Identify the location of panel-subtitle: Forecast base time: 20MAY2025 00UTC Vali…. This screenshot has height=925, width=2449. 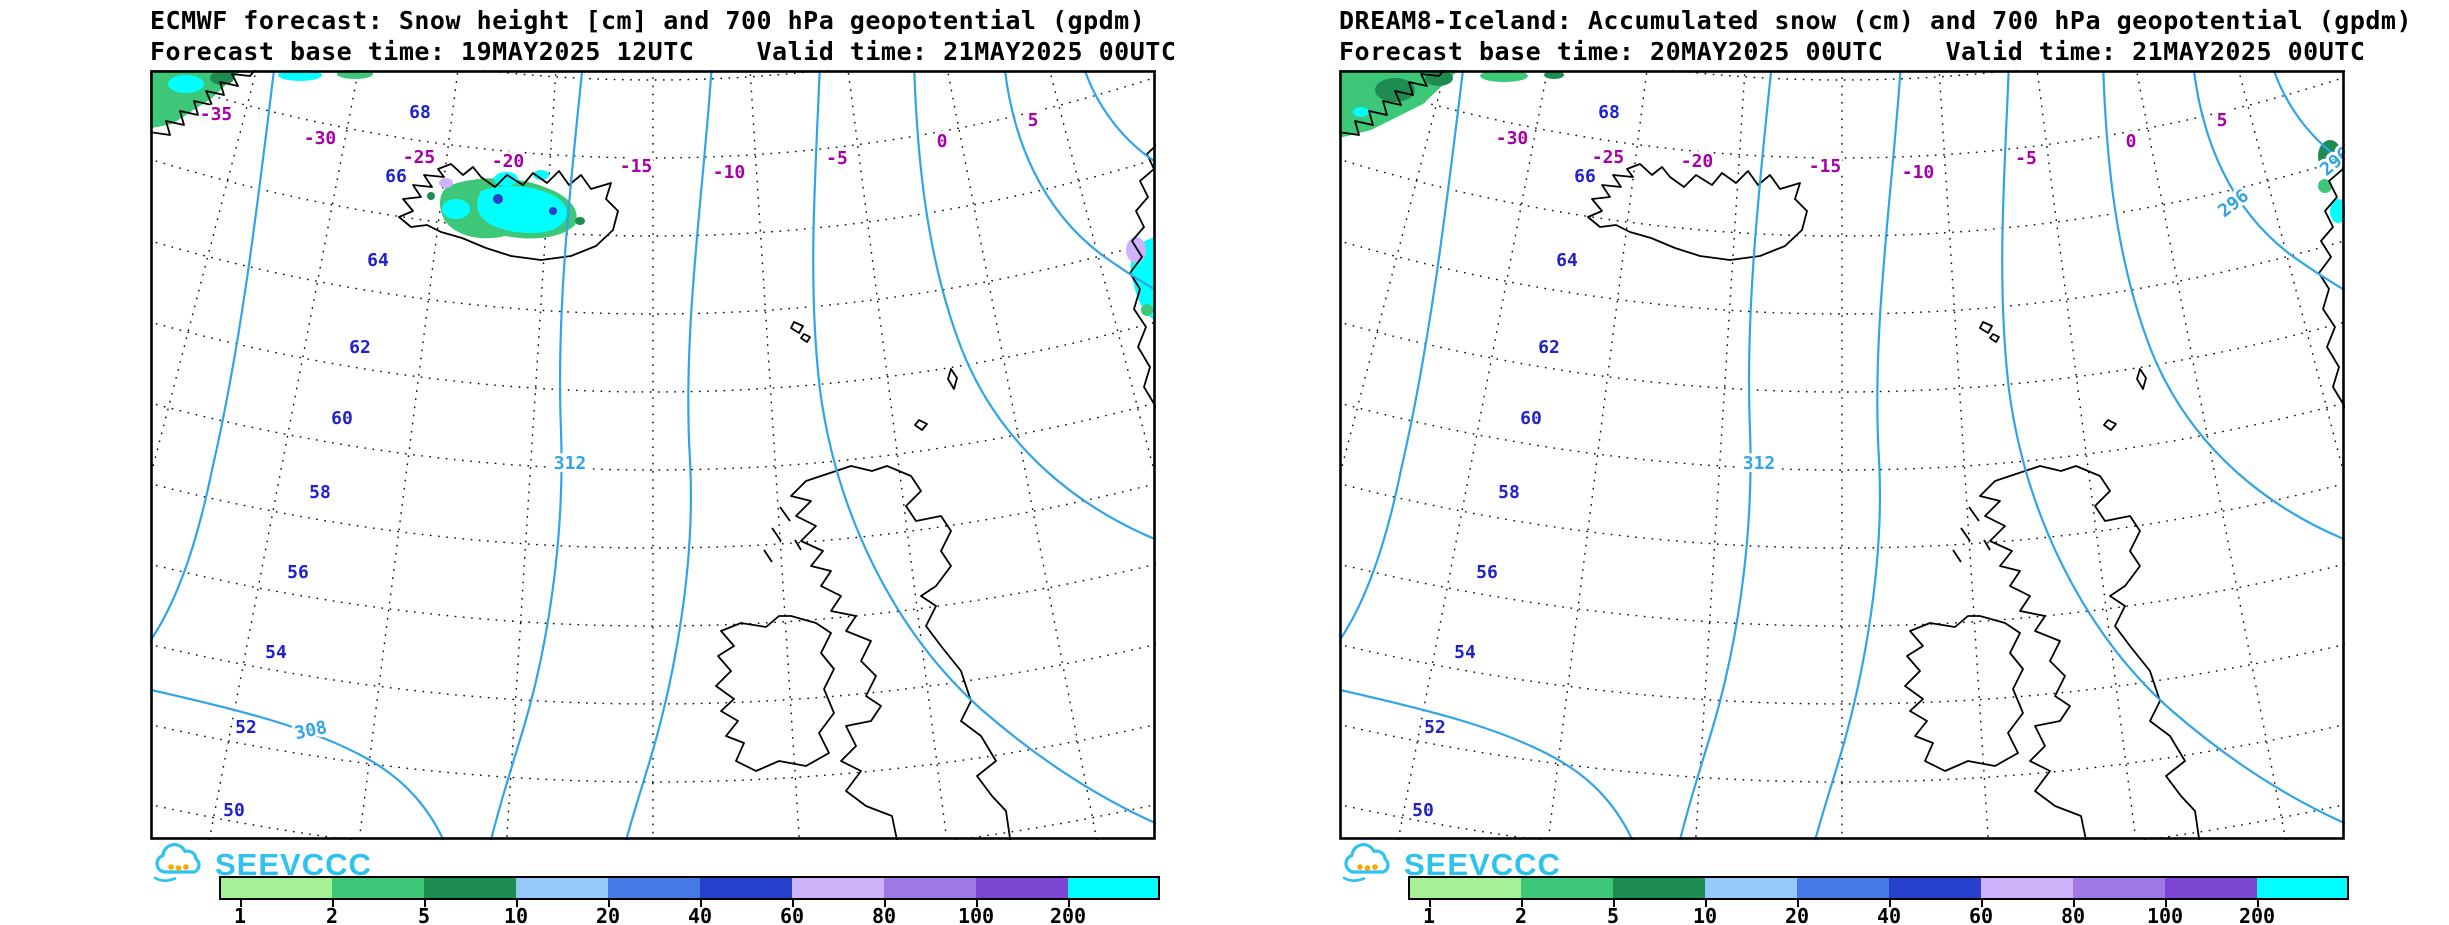
(1852, 51).